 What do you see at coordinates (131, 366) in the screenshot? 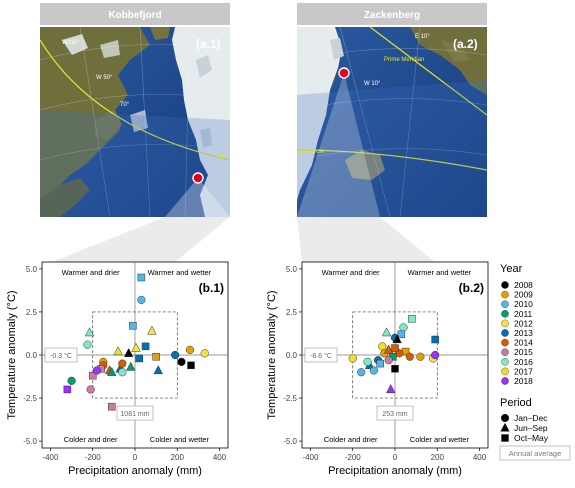
I see `data-point-2011-triangle` at bounding box center [131, 366].